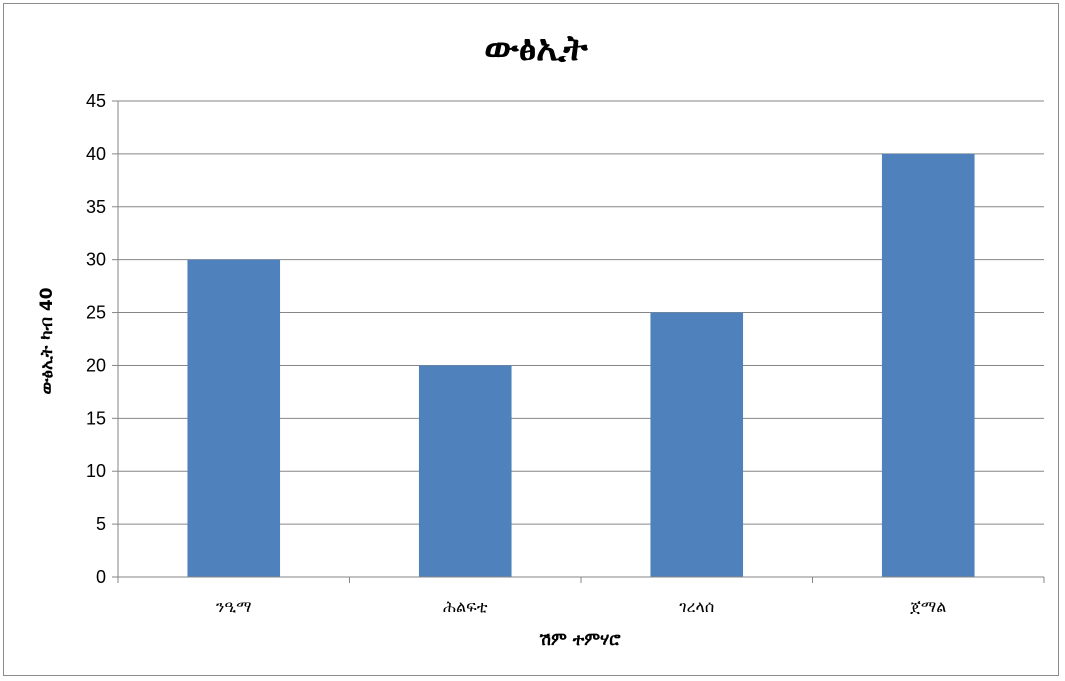  What do you see at coordinates (101, 524) in the screenshot?
I see `y-tick-label: 5` at bounding box center [101, 524].